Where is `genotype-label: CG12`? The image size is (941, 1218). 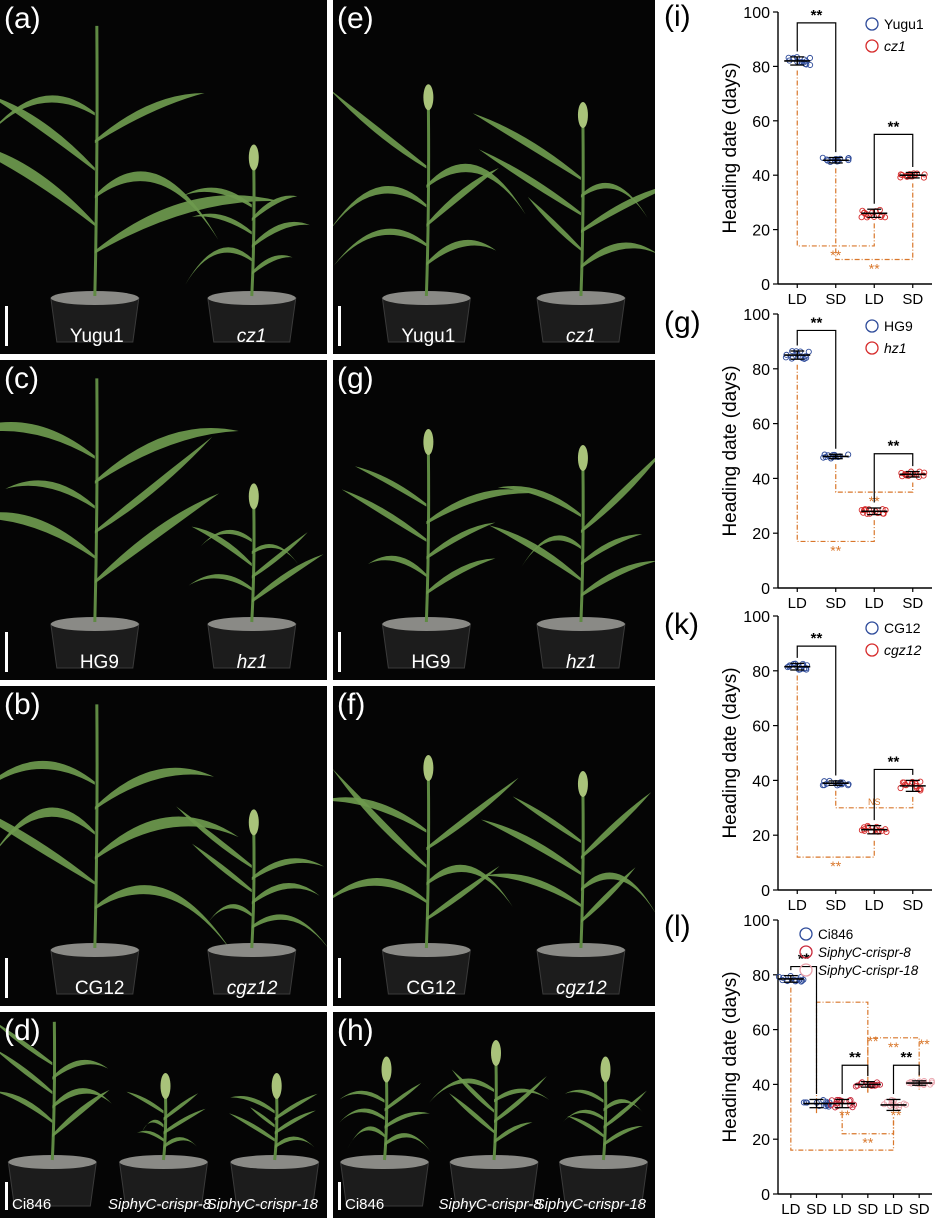
genotype-label: CG12 is located at coordinates (99, 988).